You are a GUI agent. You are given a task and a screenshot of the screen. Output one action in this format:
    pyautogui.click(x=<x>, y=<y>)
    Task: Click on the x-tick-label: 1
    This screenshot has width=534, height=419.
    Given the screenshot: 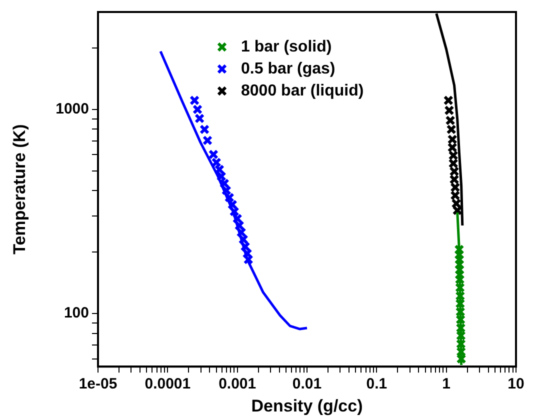 What is the action you would take?
    pyautogui.click(x=446, y=384)
    